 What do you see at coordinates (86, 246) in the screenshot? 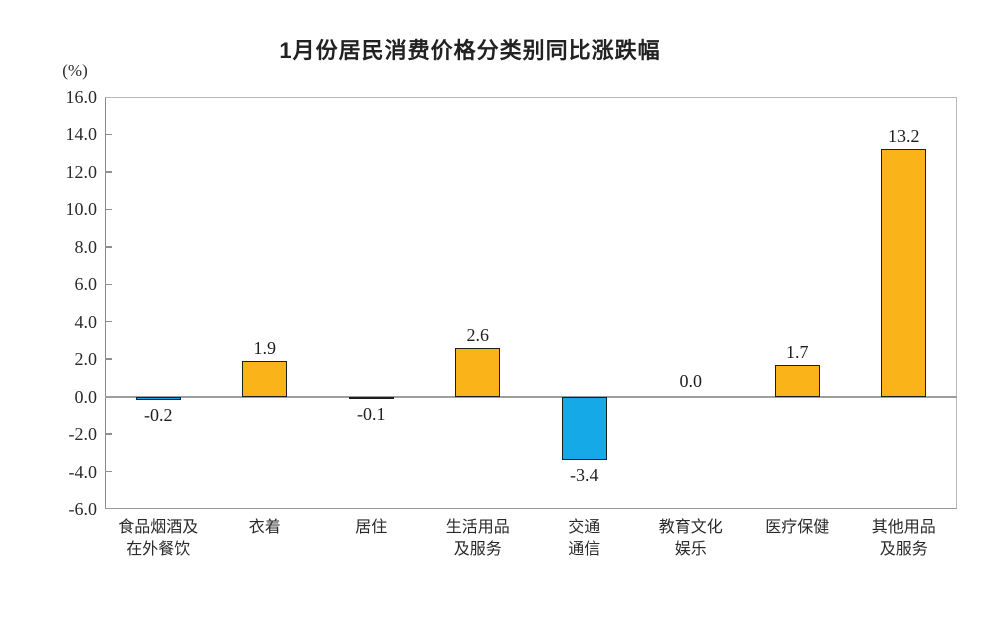
I see `y-axis-tick-label: 8.0` at bounding box center [86, 246].